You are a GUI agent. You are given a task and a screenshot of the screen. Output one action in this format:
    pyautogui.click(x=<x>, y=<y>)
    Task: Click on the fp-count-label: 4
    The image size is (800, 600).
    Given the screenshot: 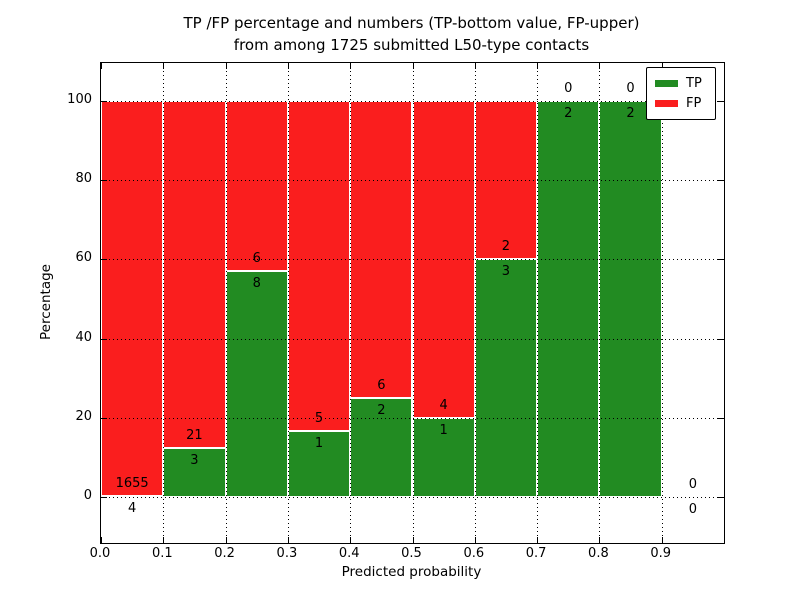 What is the action you would take?
    pyautogui.click(x=443, y=406)
    